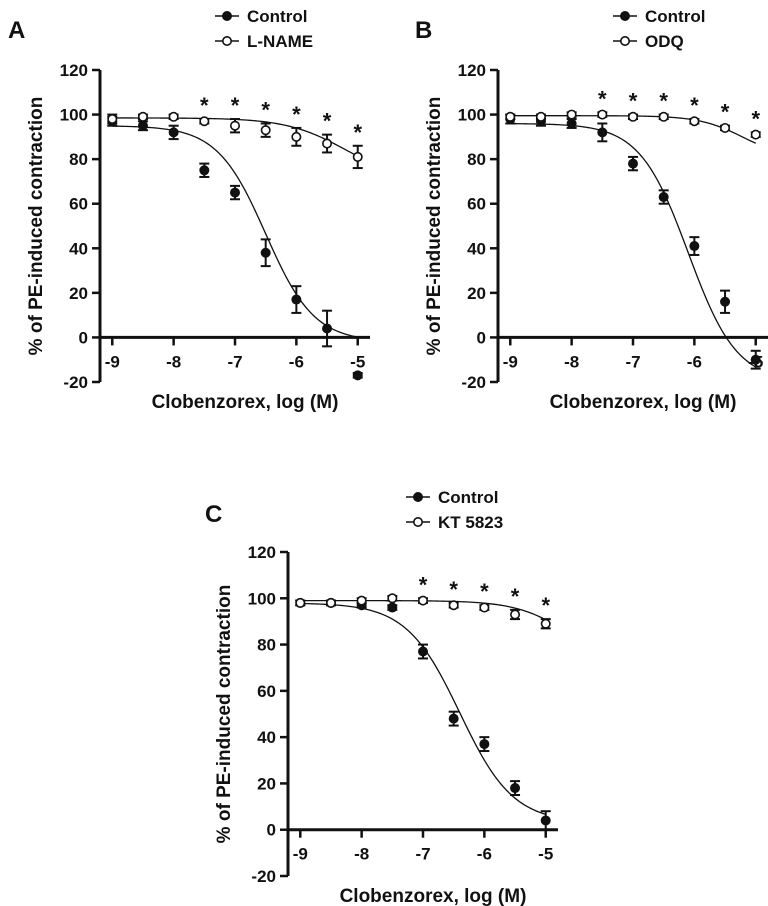  What do you see at coordinates (83, 337) in the screenshot?
I see `y-tick-label: 0` at bounding box center [83, 337].